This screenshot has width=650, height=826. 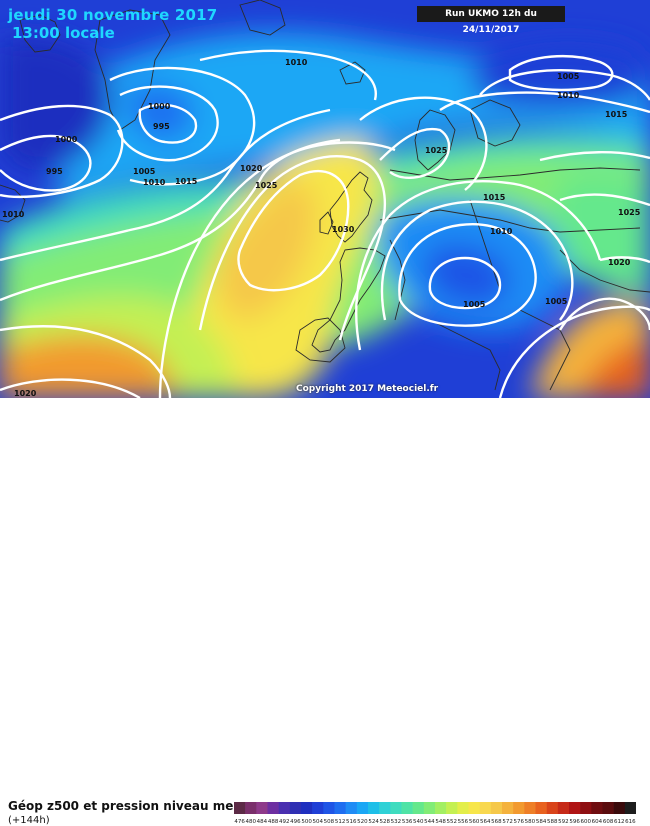 What do you see at coordinates (329, 822) in the screenshot?
I see `scale-tick-label: 508` at bounding box center [329, 822].